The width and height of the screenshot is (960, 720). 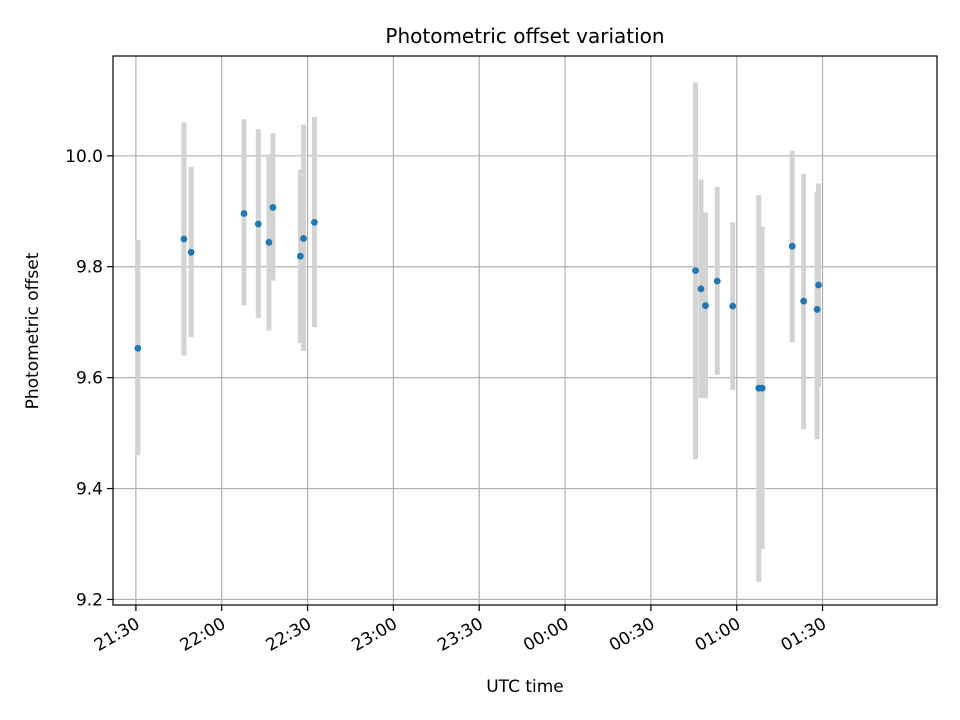 What do you see at coordinates (525, 687) in the screenshot?
I see `x-axis-label: UTC time` at bounding box center [525, 687].